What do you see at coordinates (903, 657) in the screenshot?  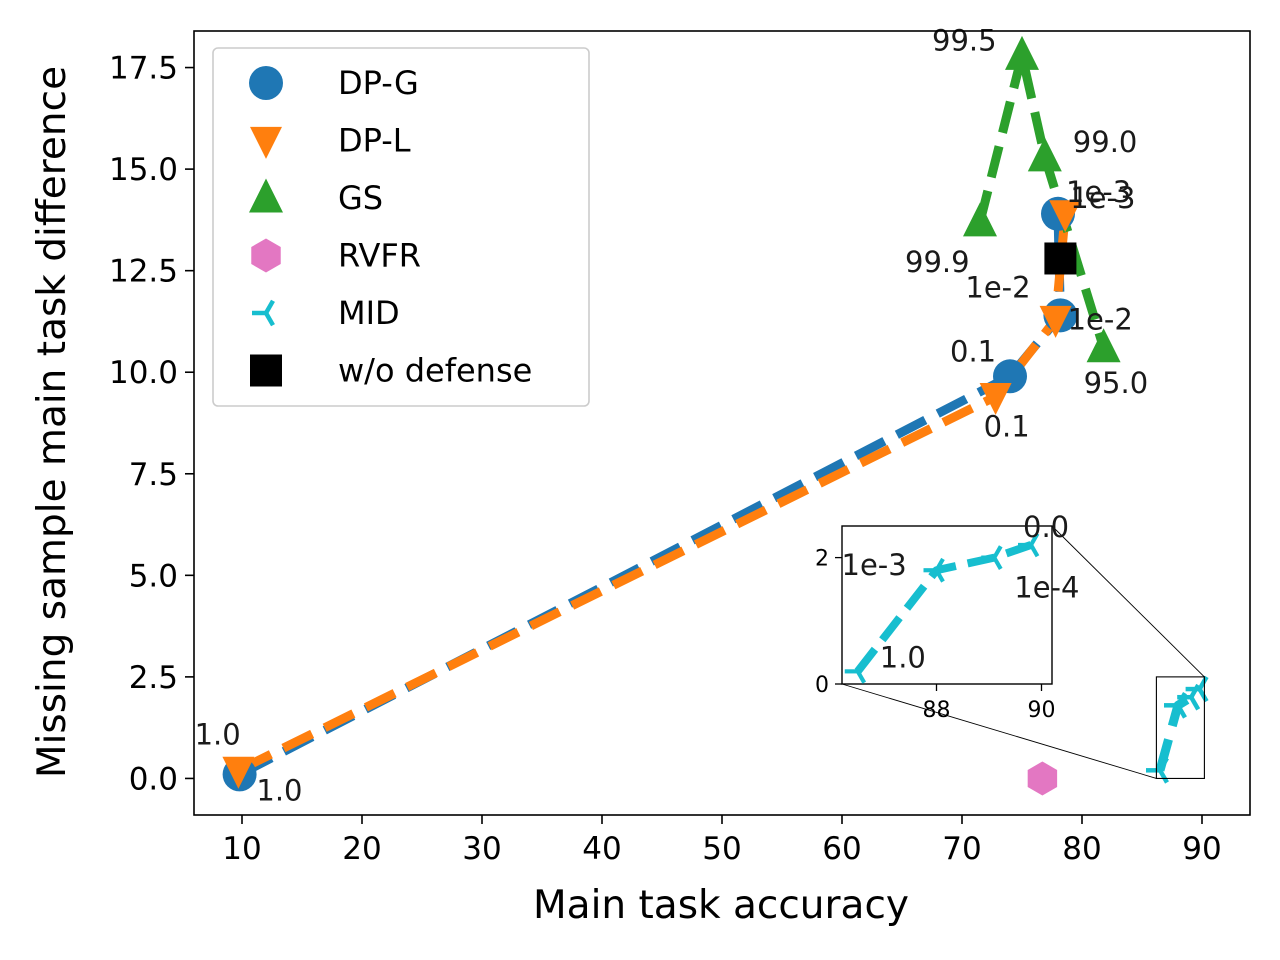 I see `inset-point-label-0: 1.0` at bounding box center [903, 657].